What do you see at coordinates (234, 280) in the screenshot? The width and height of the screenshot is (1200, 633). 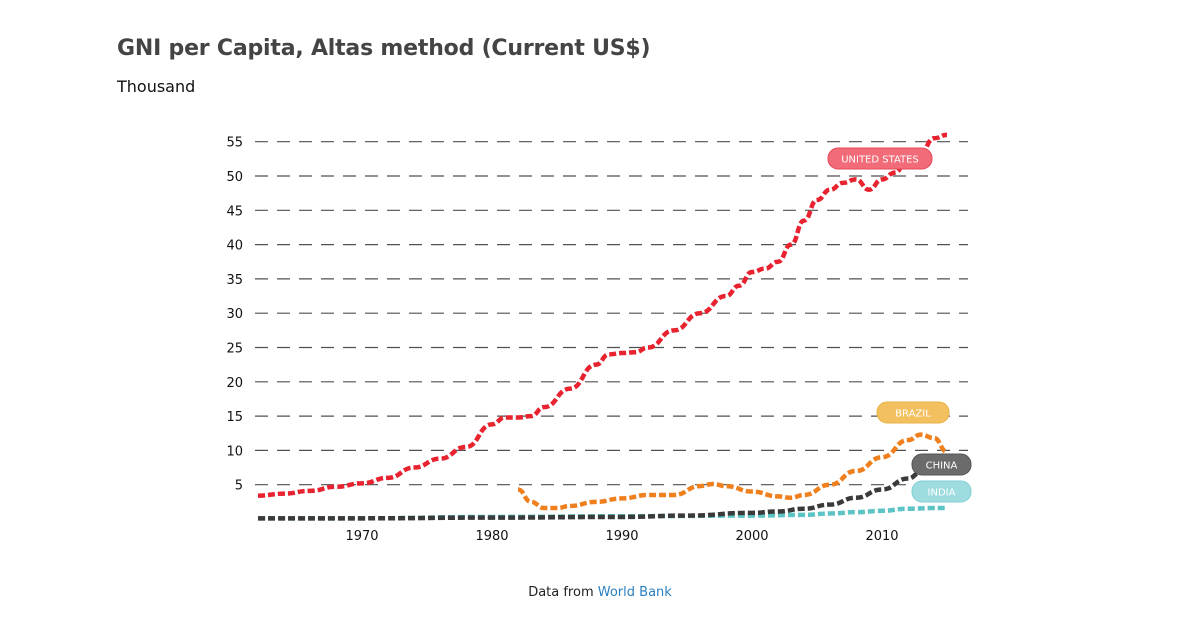 I see `y-tick-label: 35` at bounding box center [234, 280].